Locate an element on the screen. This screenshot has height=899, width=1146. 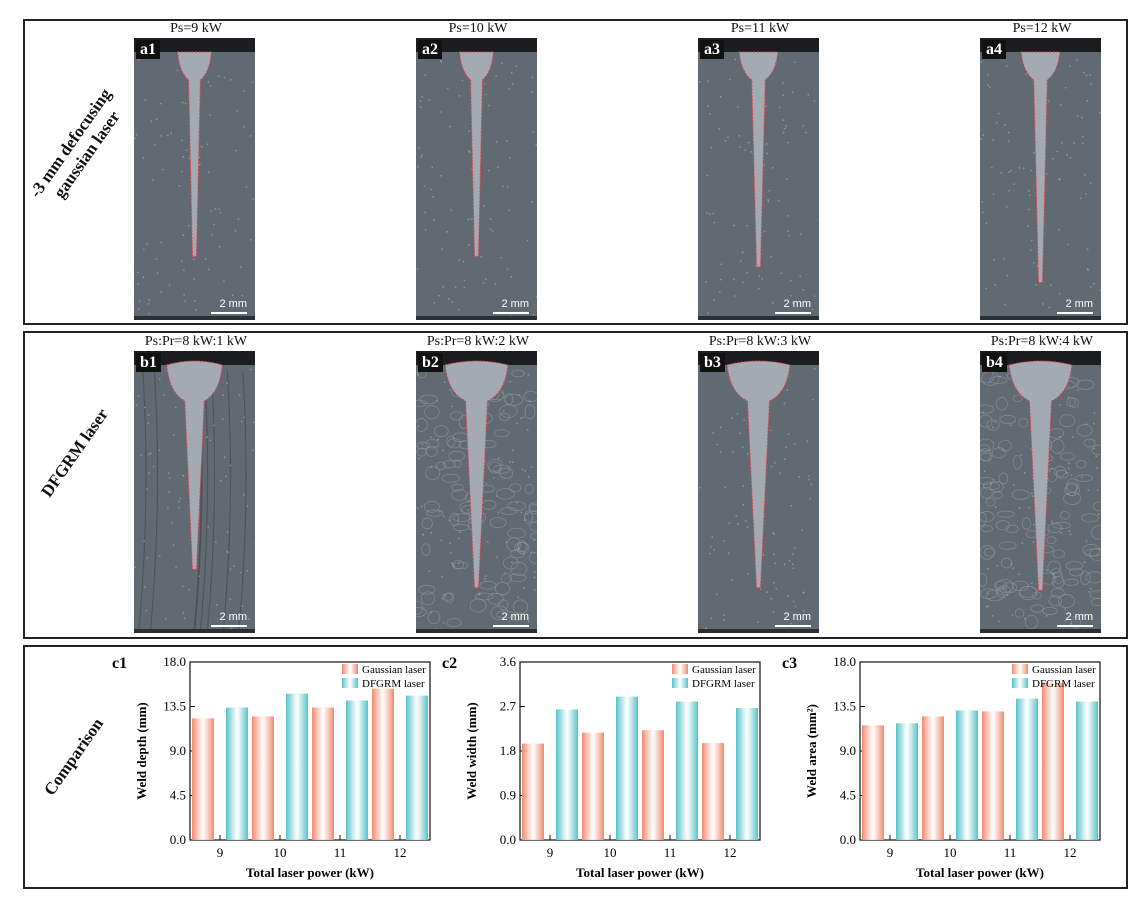
micrograph-b4: b4 2 mm is located at coordinates (1040, 492).